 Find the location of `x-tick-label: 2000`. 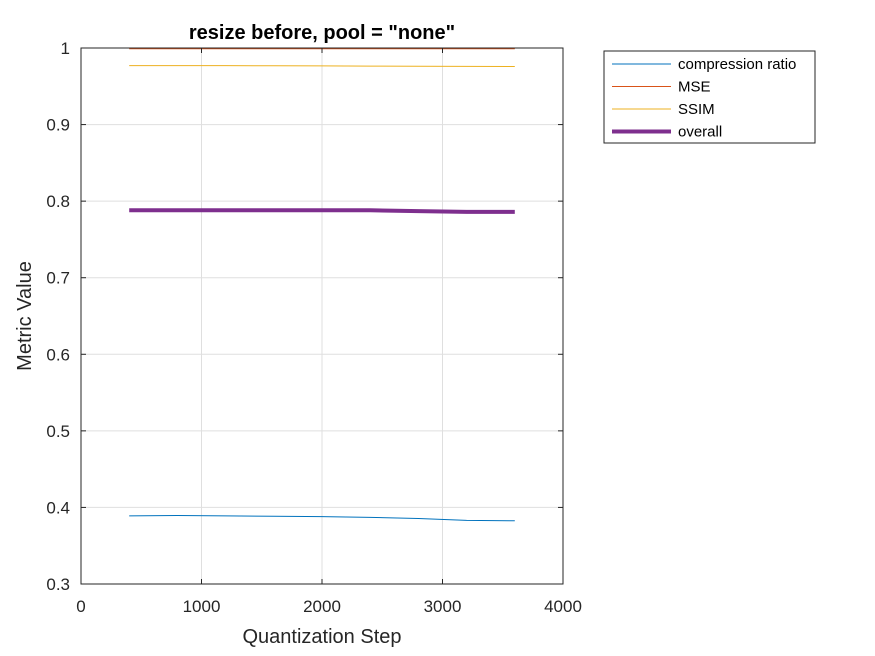

x-tick-label: 2000 is located at coordinates (322, 606).